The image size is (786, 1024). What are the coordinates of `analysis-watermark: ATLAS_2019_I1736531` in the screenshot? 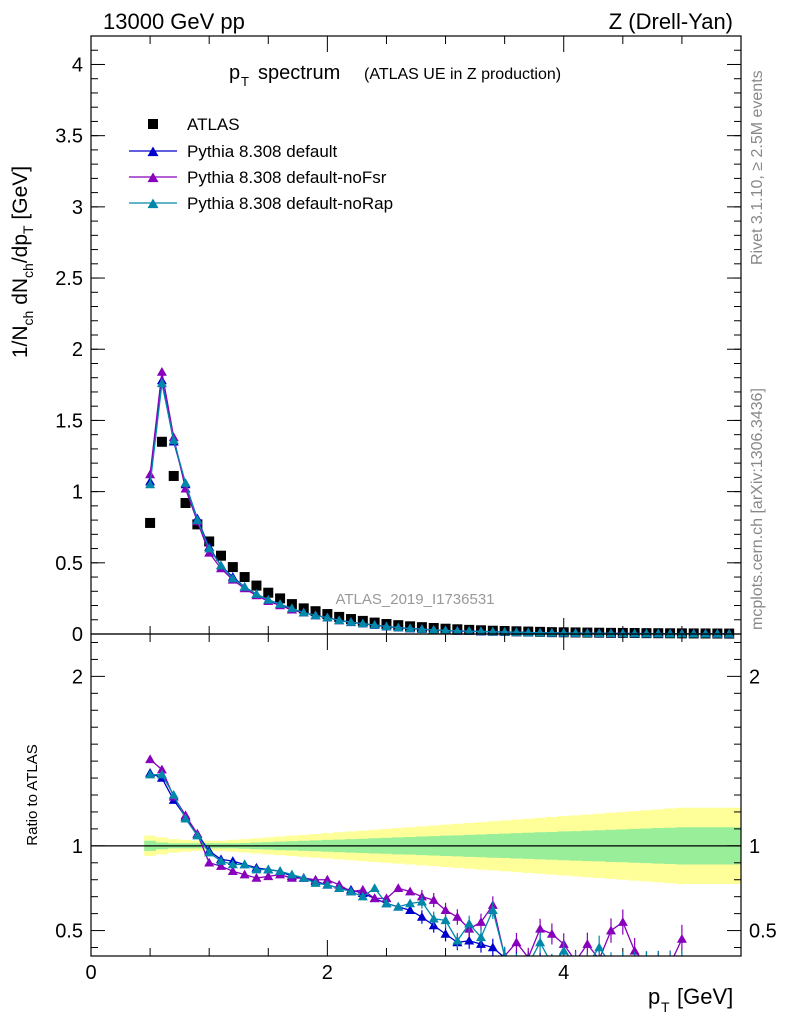 It's located at (414, 599).